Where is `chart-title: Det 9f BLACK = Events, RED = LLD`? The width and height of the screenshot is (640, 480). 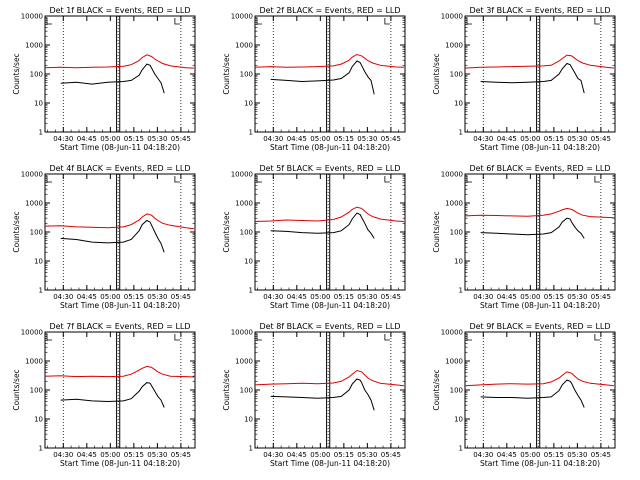
chart-title: Det 9f BLACK = Events, RED = LLD is located at coordinates (539, 326).